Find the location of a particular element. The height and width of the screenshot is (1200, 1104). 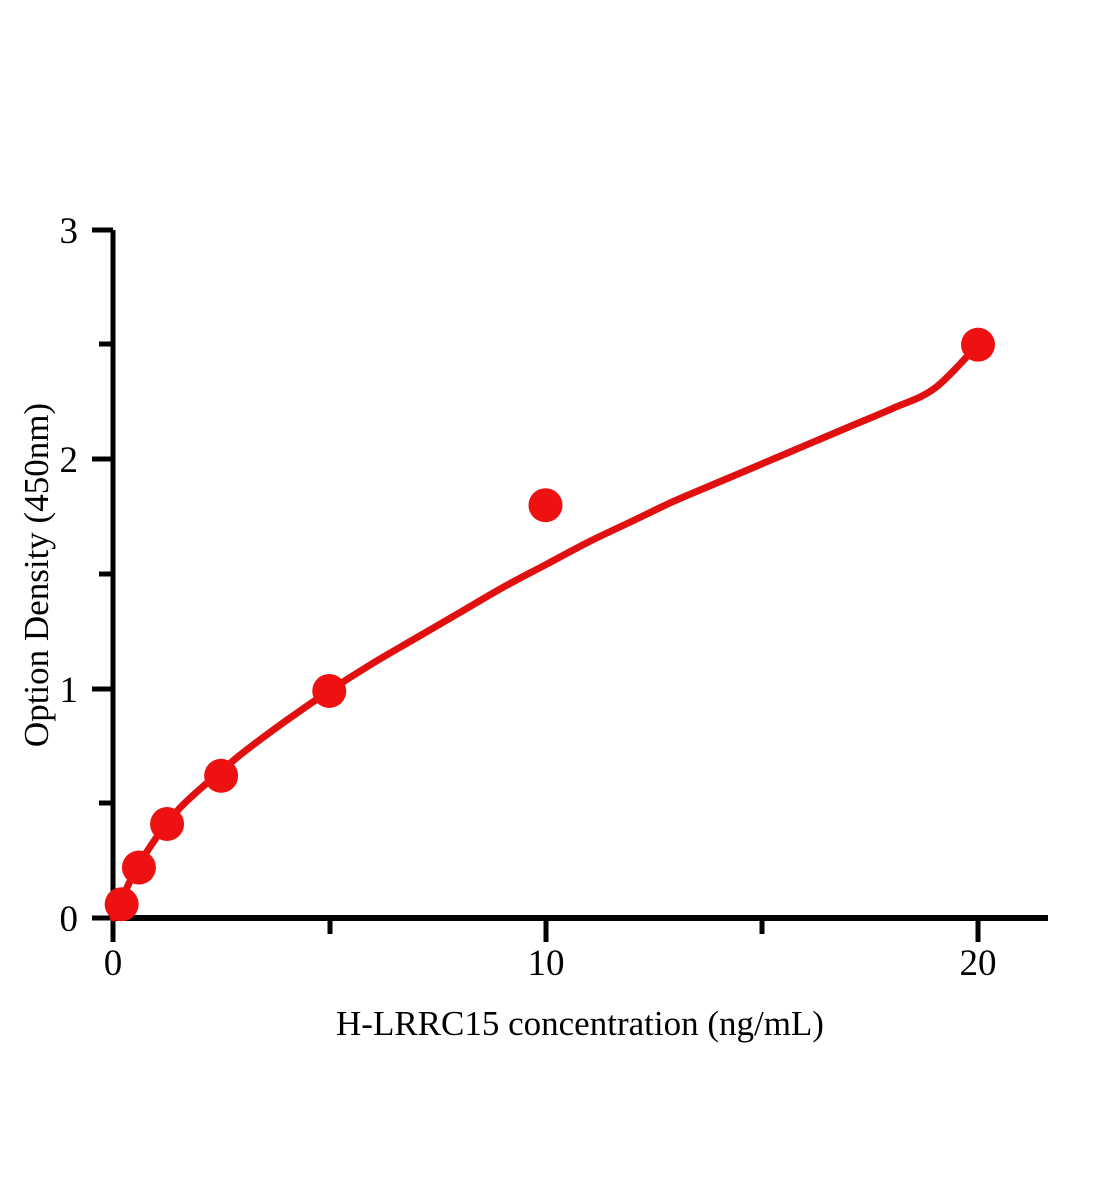

x-axis-major-ticks is located at coordinates (545, 930).